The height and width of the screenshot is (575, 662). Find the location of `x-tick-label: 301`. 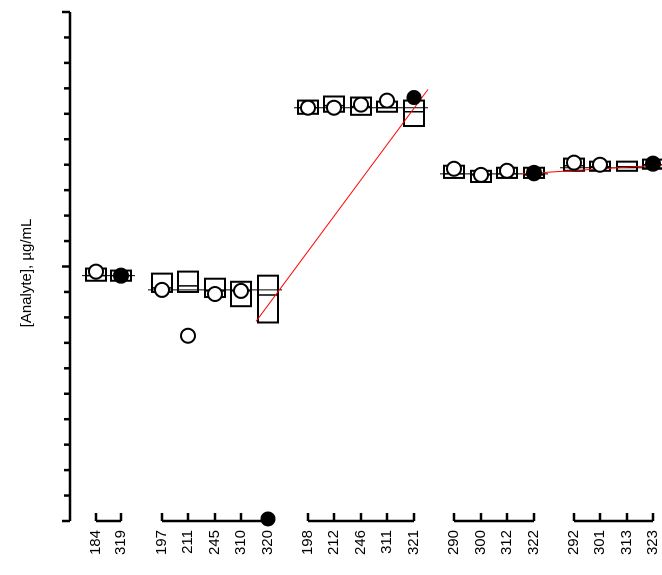

x-tick-label: 301 is located at coordinates (599, 542).